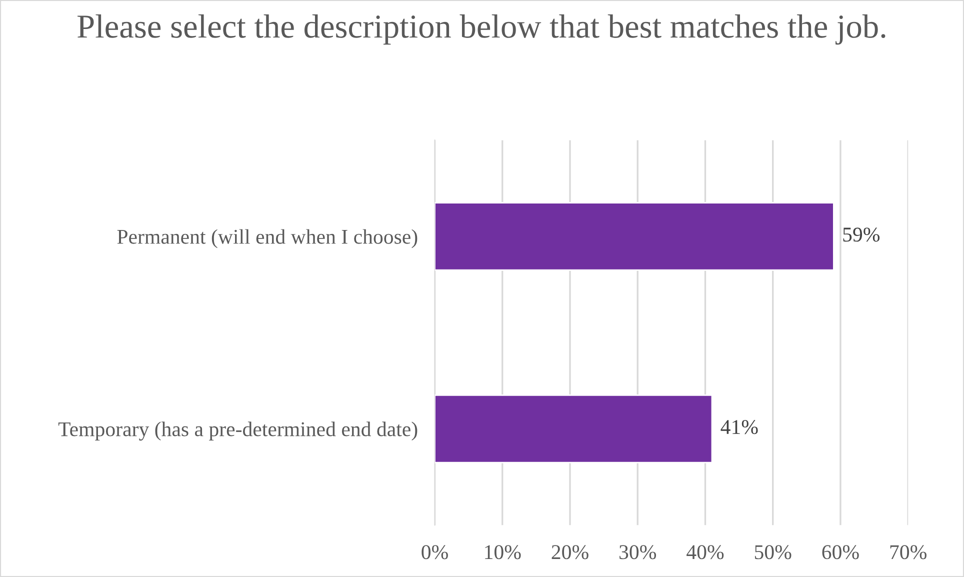 The image size is (964, 577). What do you see at coordinates (908, 552) in the screenshot?
I see `x-tick-label: 70%` at bounding box center [908, 552].